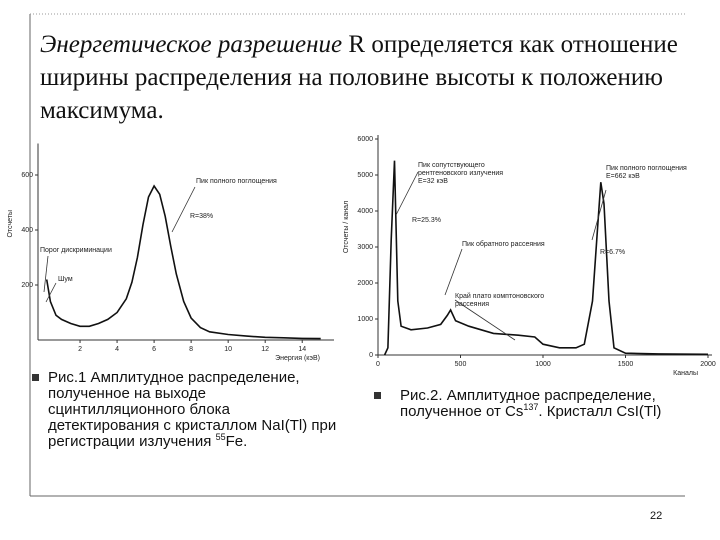 This screenshot has width=720, height=540. I want to click on y-tick-label: 3000, so click(365, 247).